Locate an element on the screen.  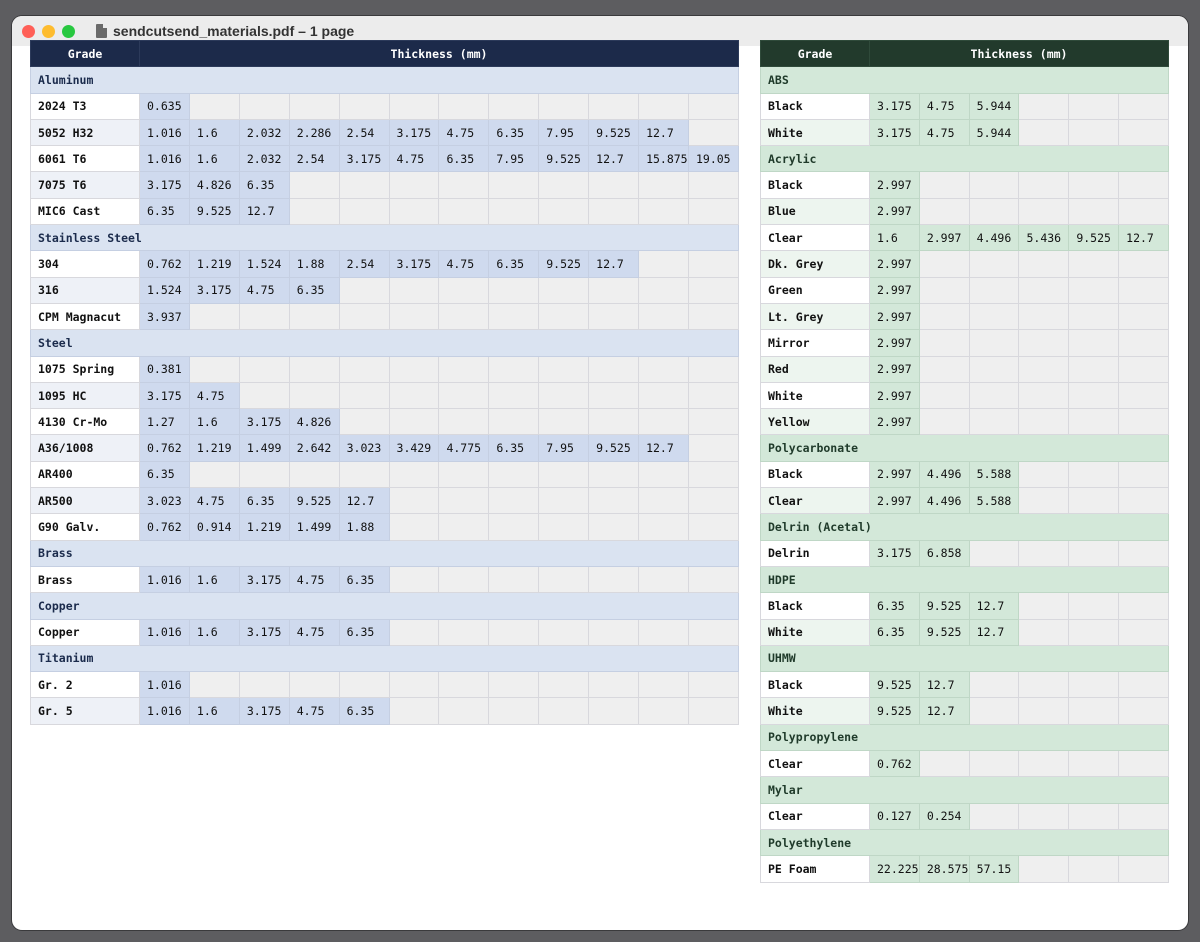
material-group-row: Delrin (Acetal) is located at coordinates (964, 527).